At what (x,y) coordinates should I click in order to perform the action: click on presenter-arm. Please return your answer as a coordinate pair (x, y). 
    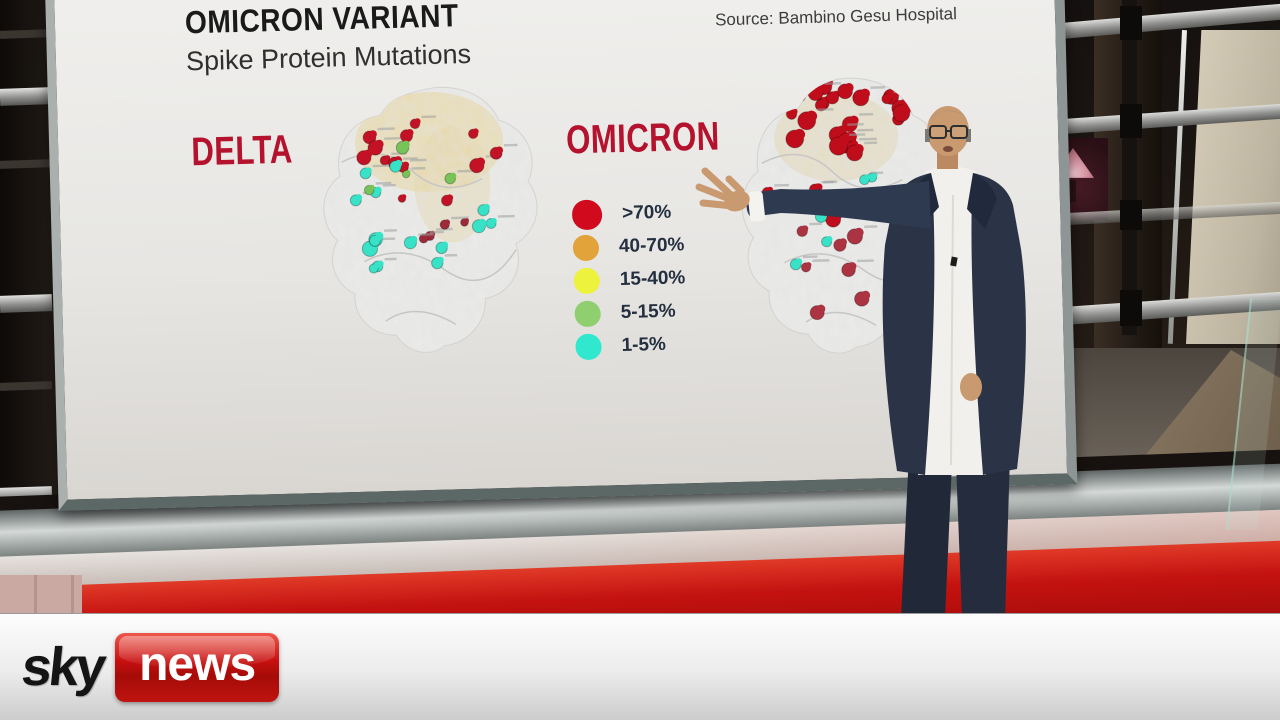
    Looking at the image, I should click on (838, 205).